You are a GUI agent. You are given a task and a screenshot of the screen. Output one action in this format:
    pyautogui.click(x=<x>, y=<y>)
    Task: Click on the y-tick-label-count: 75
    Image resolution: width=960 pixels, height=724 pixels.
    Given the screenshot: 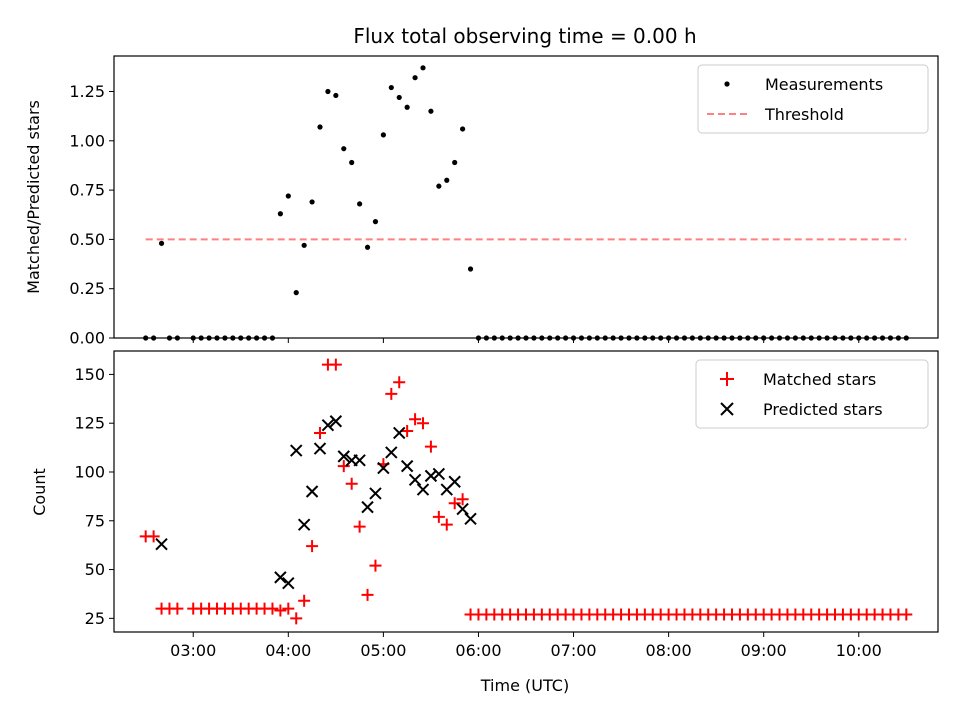 What is the action you would take?
    pyautogui.click(x=95, y=520)
    